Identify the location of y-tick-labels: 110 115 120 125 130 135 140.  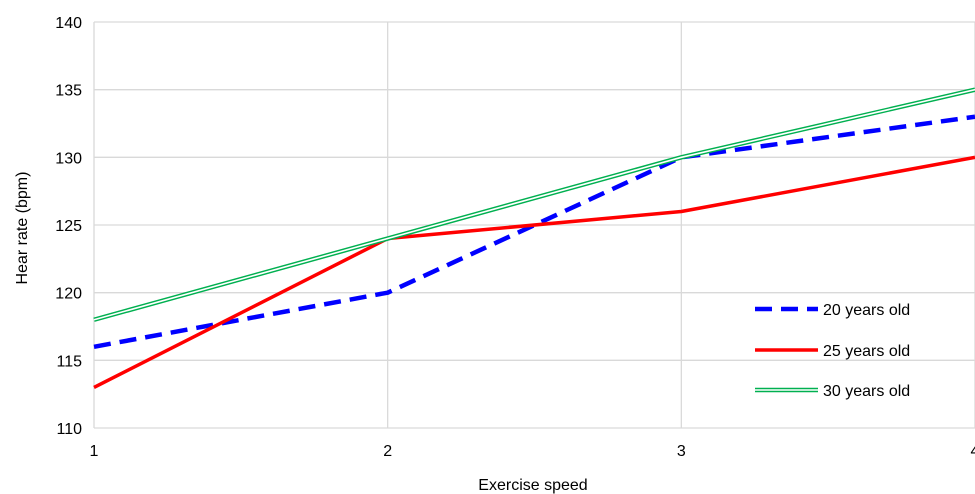
(68, 226).